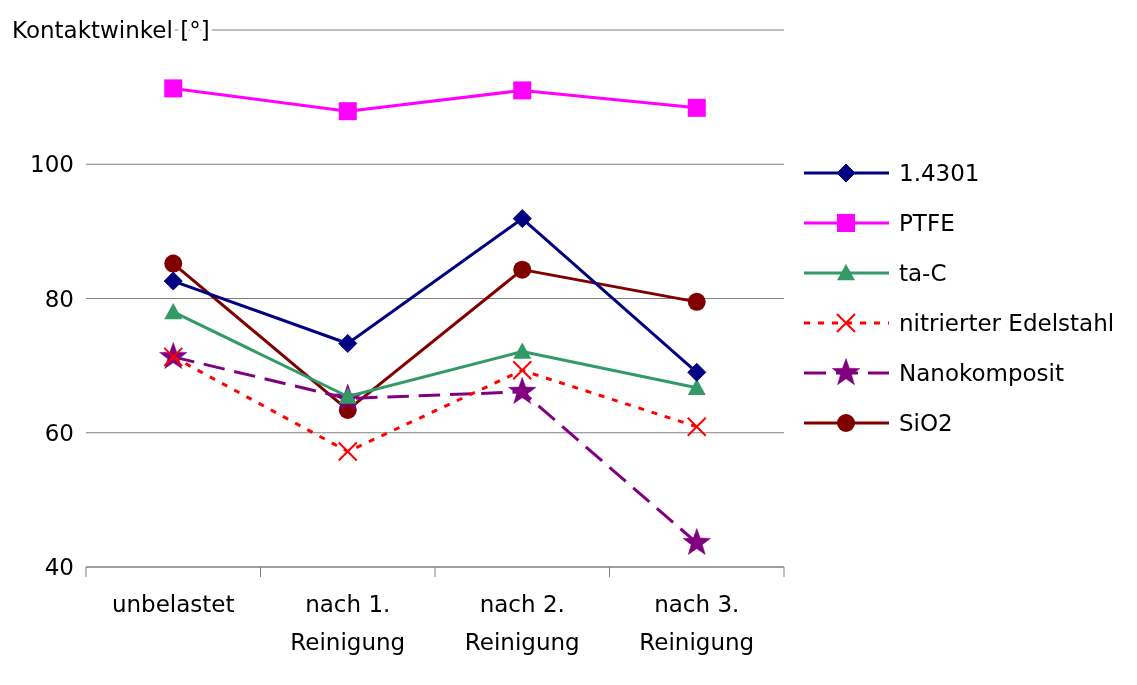 This screenshot has width=1137, height=685. Describe the element at coordinates (59, 298) in the screenshot. I see `y-tick-label: 80` at that location.